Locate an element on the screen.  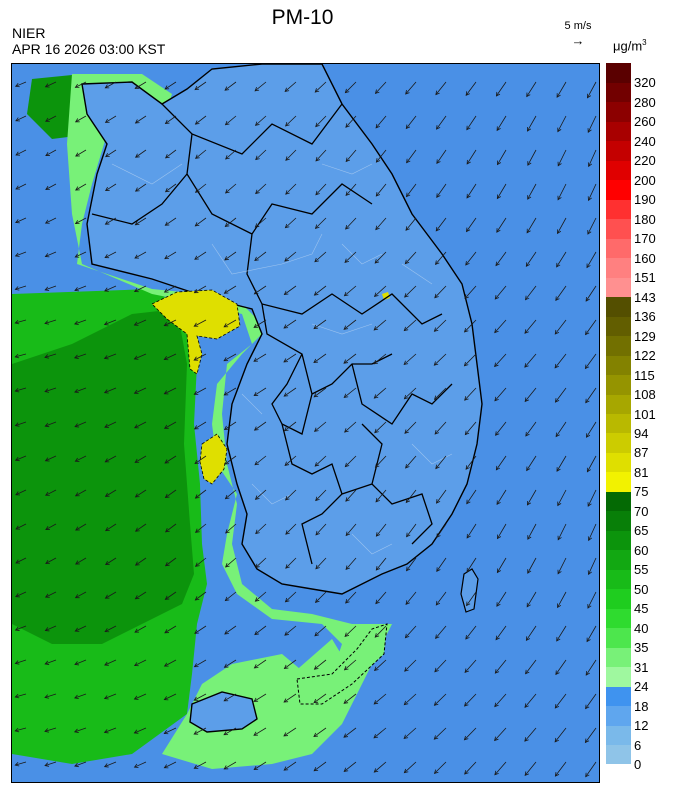
unit-text: μg/m is located at coordinates (628, 46).